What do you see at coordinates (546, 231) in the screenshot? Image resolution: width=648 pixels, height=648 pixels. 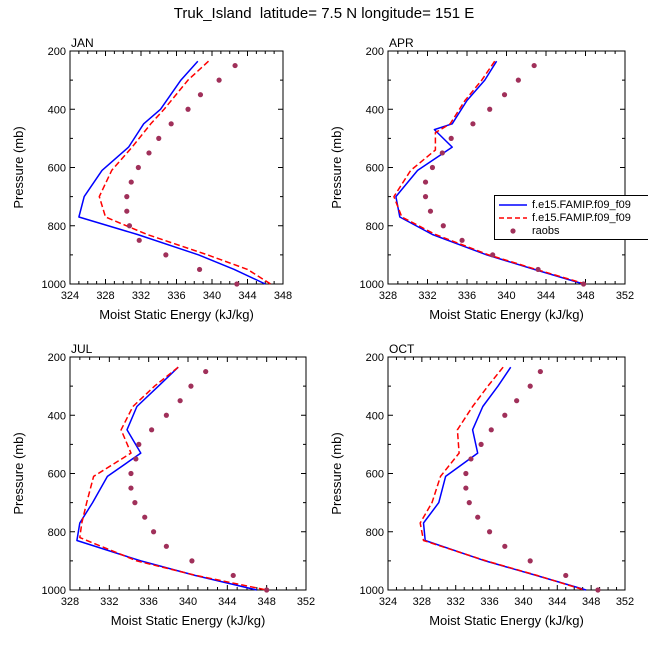 I see `legend-label: raobs` at bounding box center [546, 231].